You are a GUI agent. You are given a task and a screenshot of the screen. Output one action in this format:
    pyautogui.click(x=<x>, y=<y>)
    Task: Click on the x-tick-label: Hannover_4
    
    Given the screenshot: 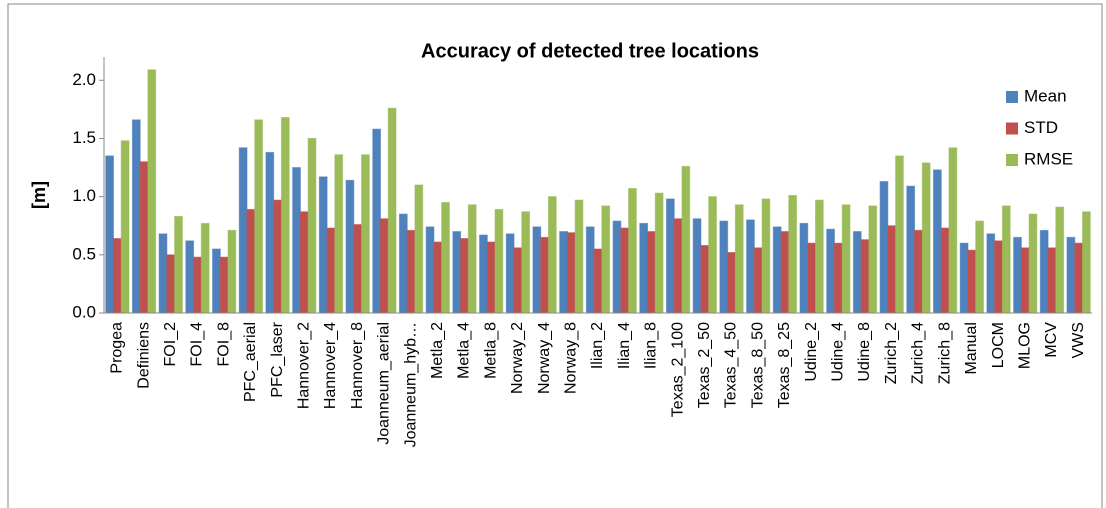 What is the action you would take?
    pyautogui.click(x=330, y=365)
    